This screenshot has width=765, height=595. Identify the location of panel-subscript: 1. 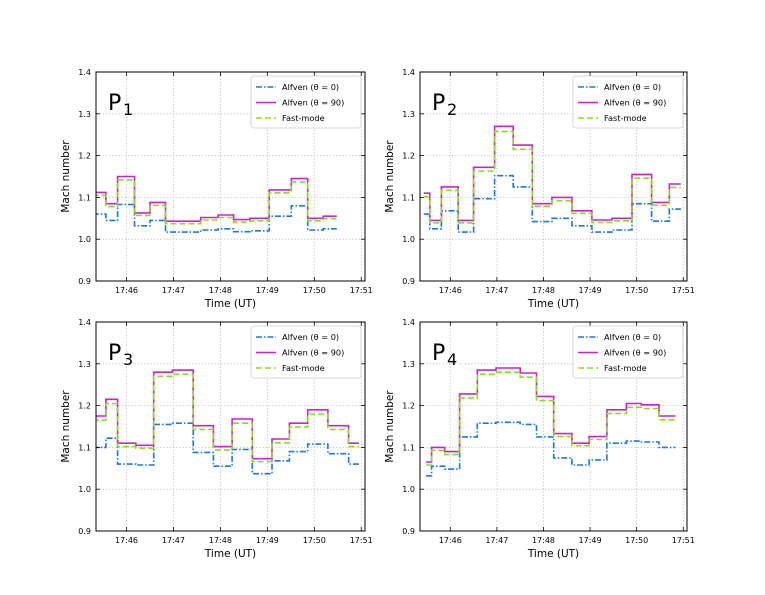
(128, 109).